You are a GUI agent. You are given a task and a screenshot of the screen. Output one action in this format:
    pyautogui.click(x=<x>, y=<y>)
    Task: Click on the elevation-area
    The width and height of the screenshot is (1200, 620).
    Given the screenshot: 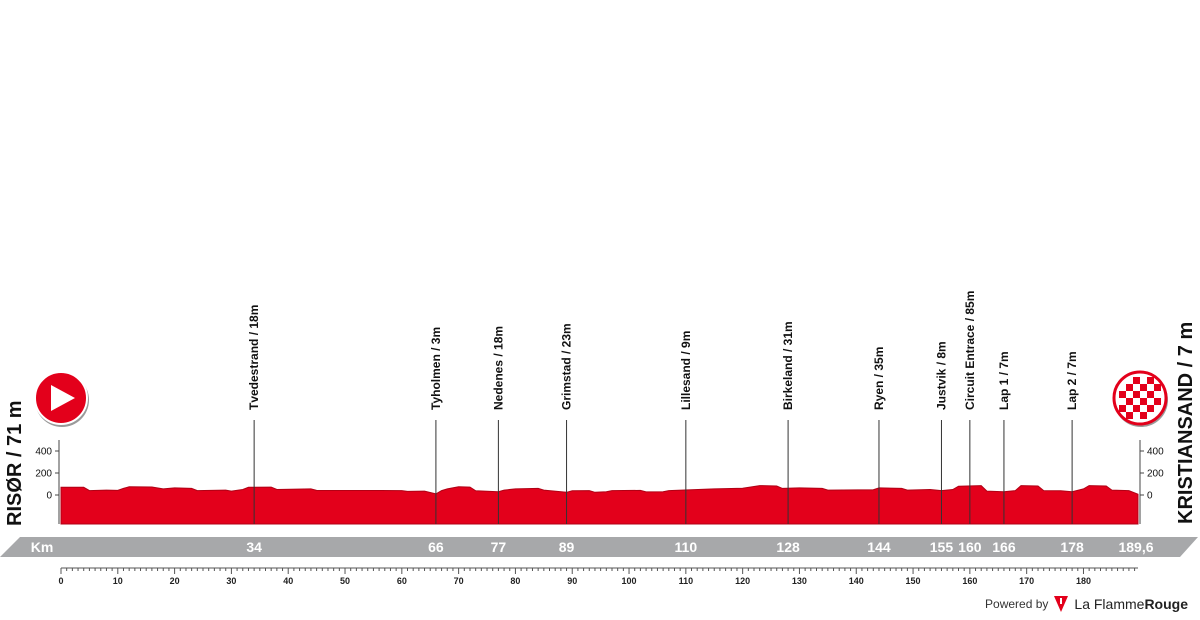 What is the action you would take?
    pyautogui.click(x=599, y=505)
    